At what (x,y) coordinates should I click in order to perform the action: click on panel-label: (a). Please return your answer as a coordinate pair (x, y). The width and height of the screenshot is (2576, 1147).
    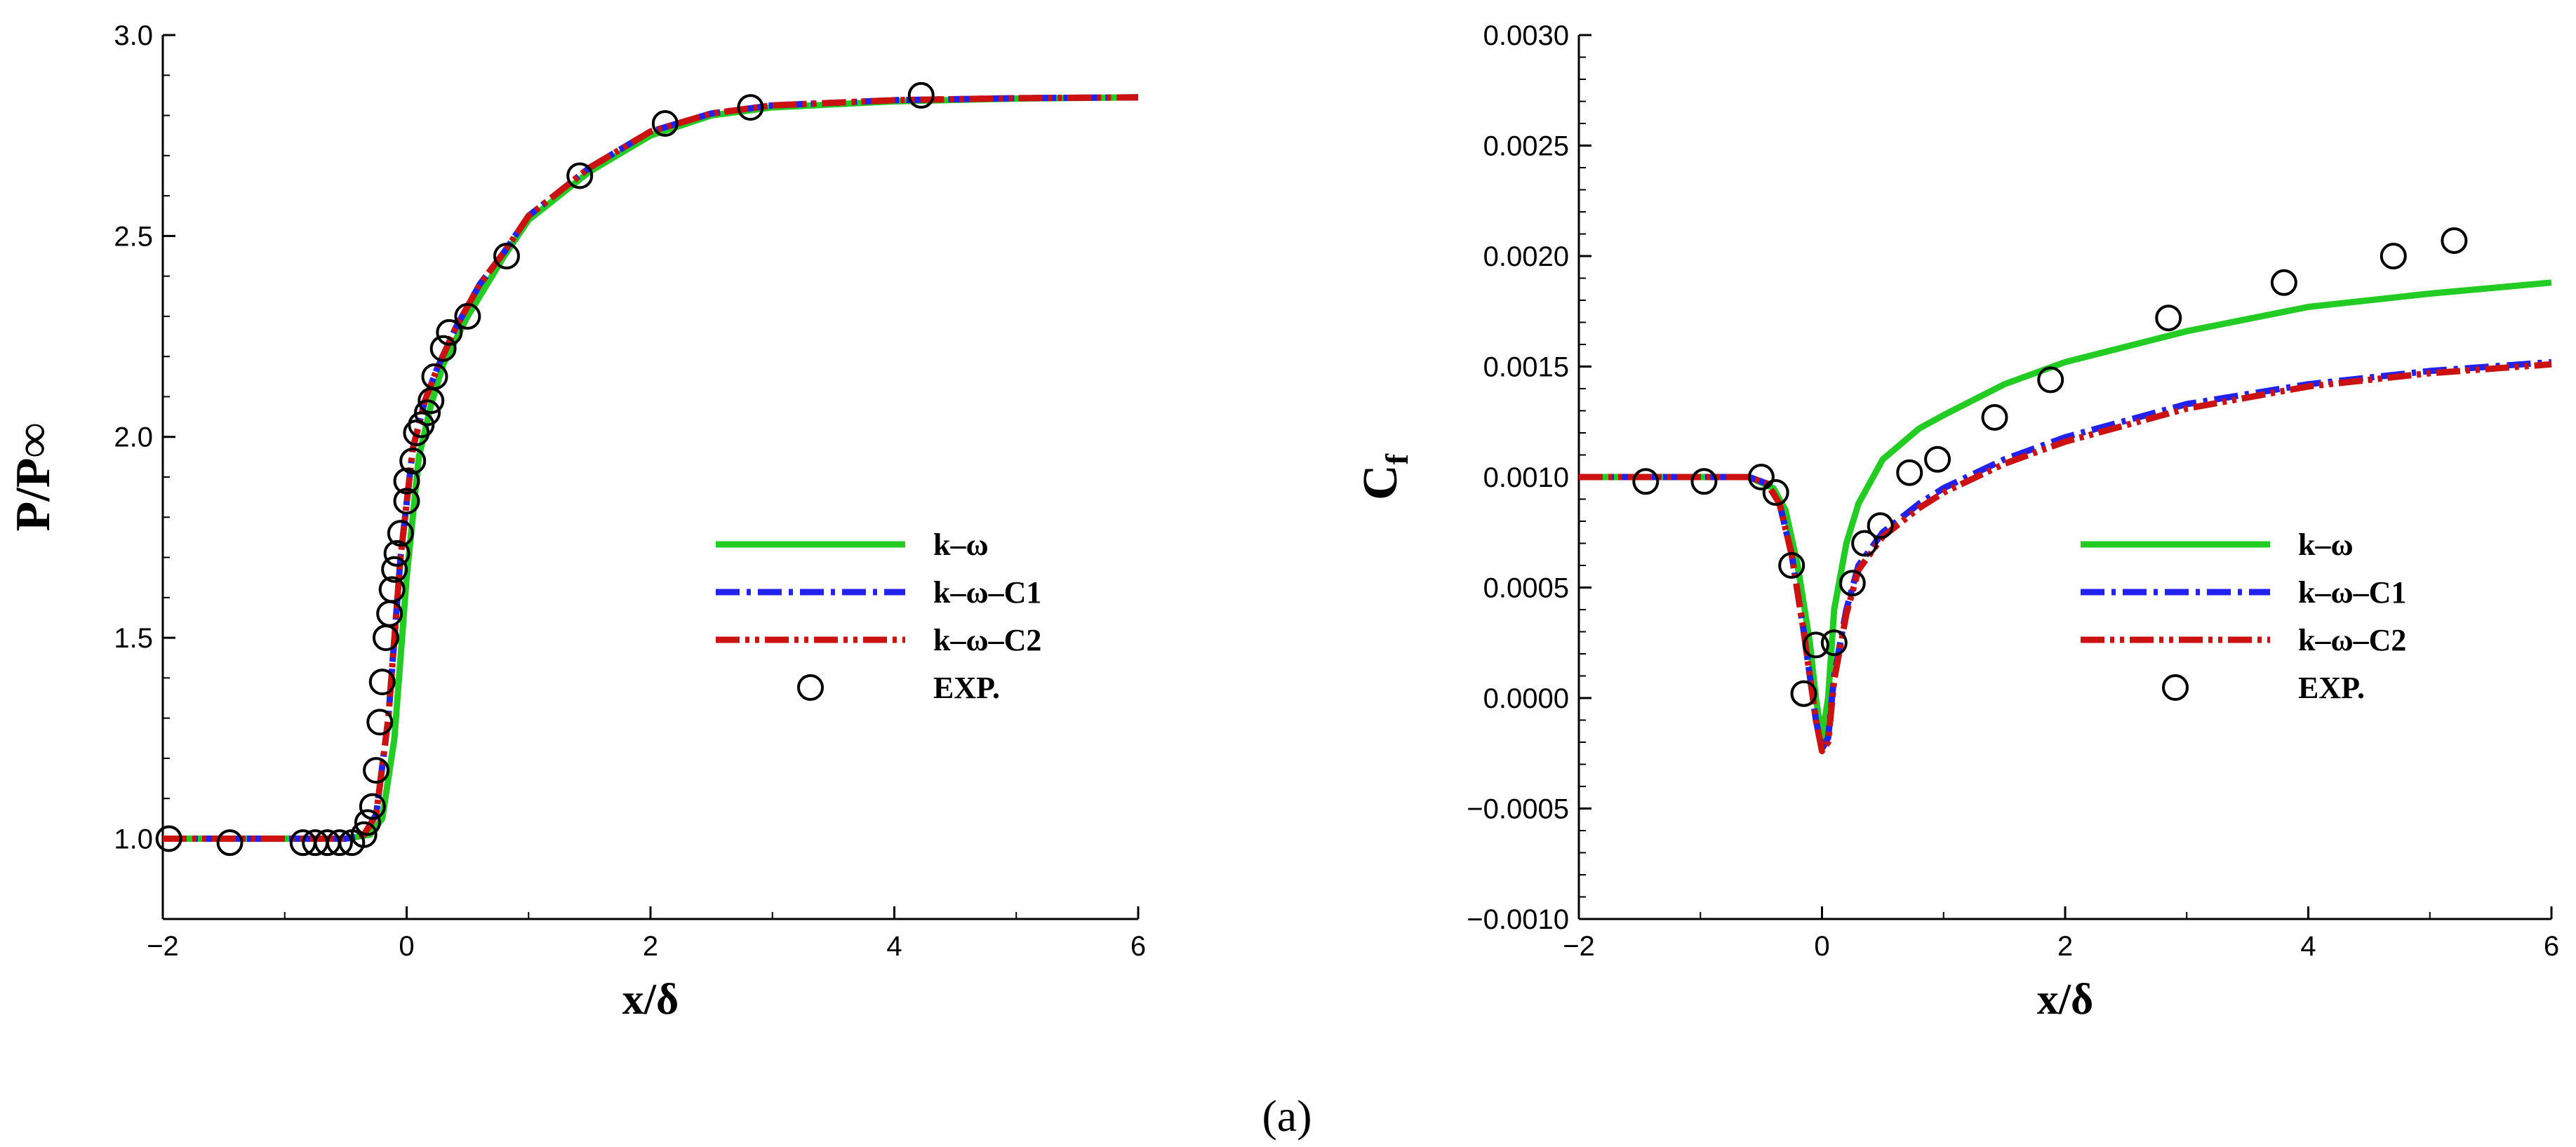
    Looking at the image, I should click on (1287, 1116).